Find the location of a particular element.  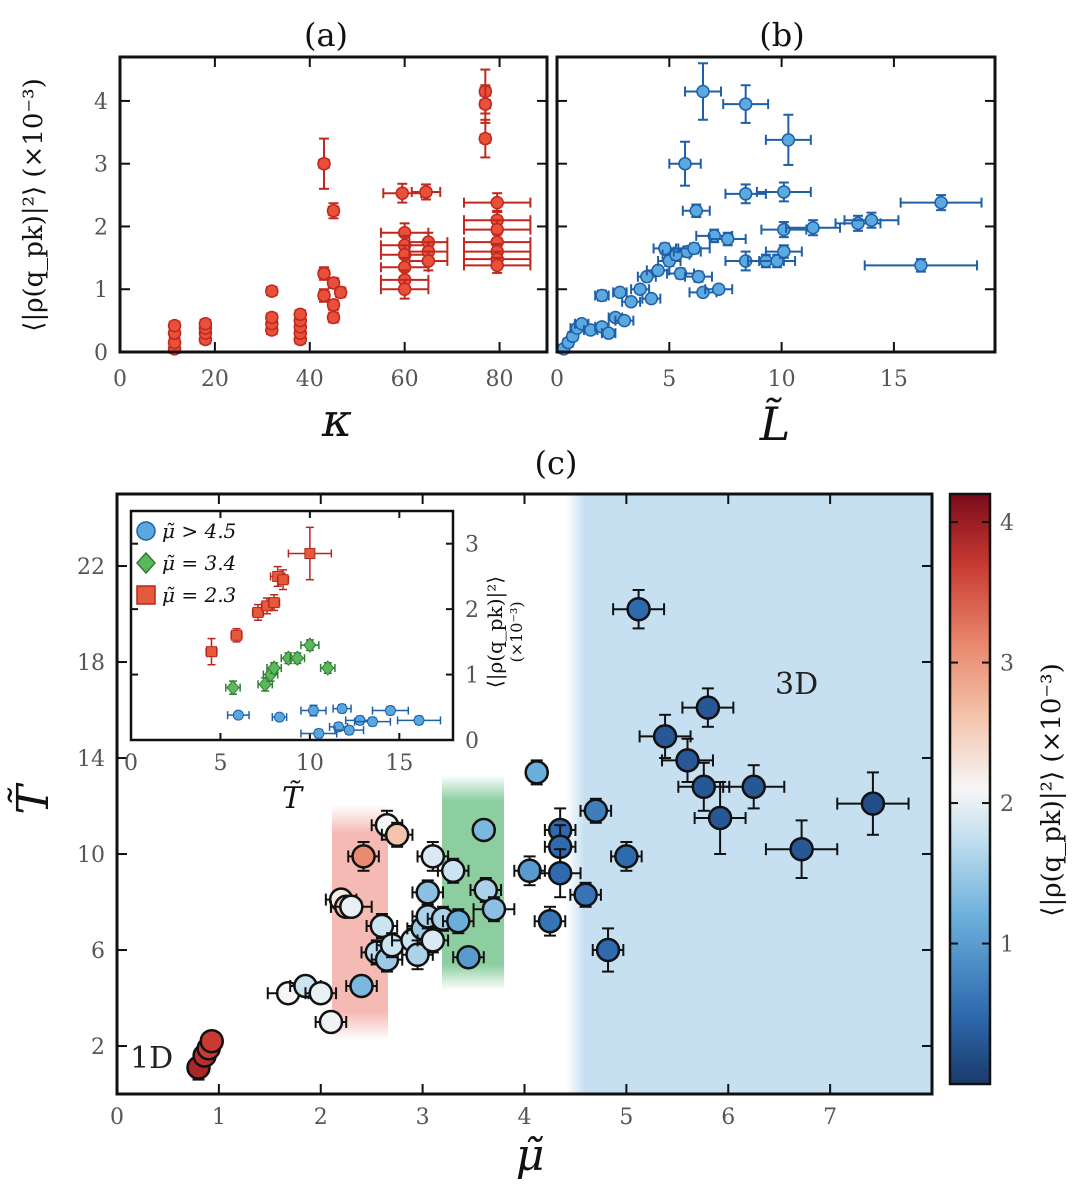

panel-b: 0 5 10 15 is located at coordinates (772, 224).